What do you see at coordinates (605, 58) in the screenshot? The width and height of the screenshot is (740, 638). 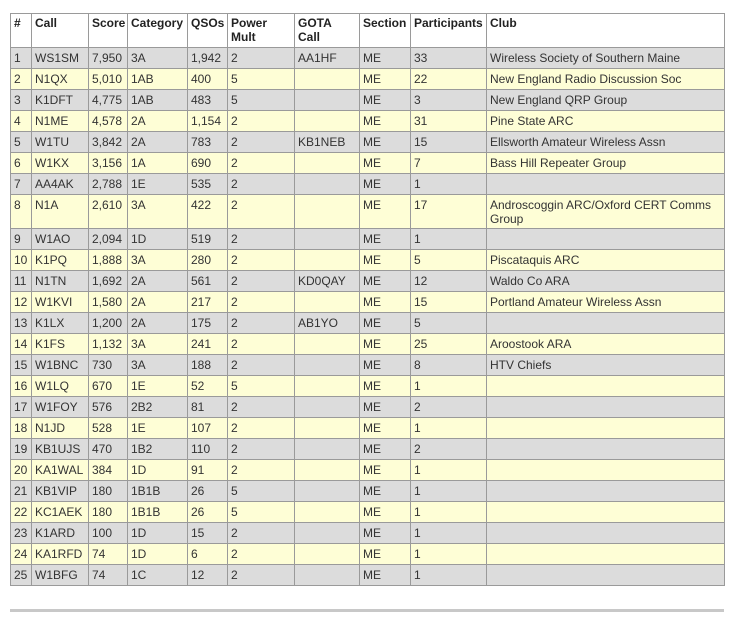 I see `club-cell: Wireless Society of Southern Maine` at bounding box center [605, 58].